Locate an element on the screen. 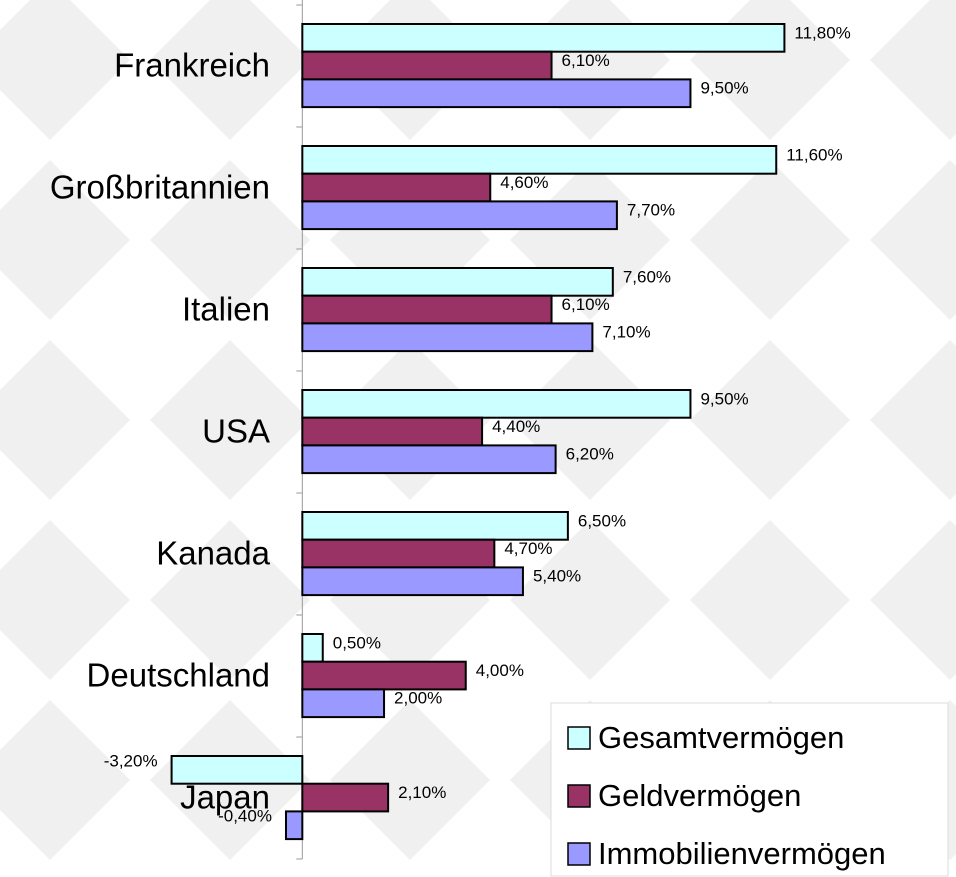 This screenshot has height=877, width=956. value-label: -0,40% is located at coordinates (245, 816).